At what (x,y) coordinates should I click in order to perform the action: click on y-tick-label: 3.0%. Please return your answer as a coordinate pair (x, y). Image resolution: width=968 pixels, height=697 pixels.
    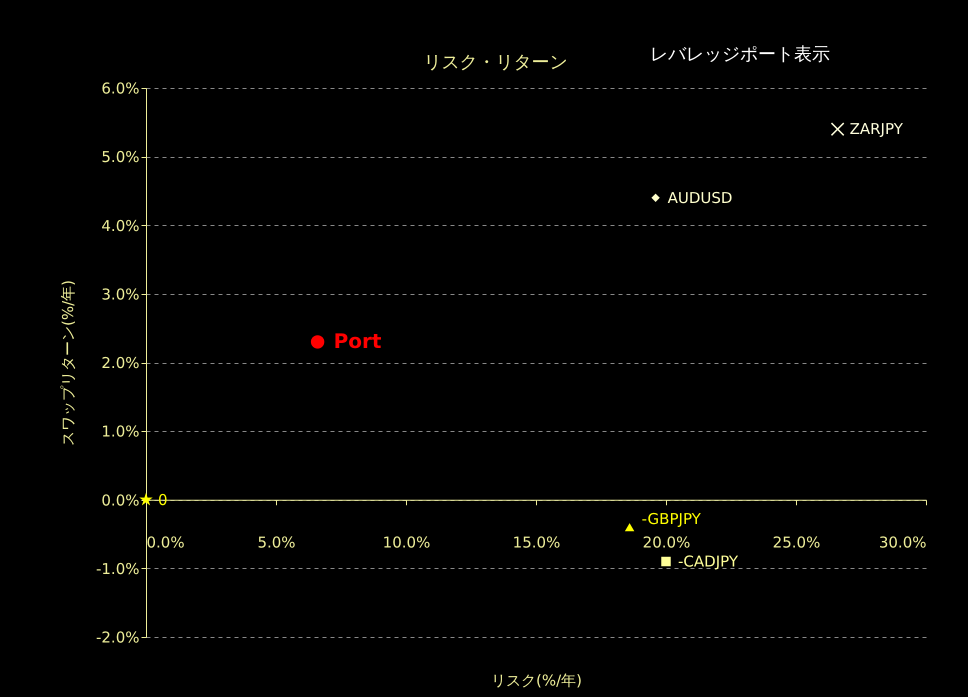
    Looking at the image, I should click on (120, 294).